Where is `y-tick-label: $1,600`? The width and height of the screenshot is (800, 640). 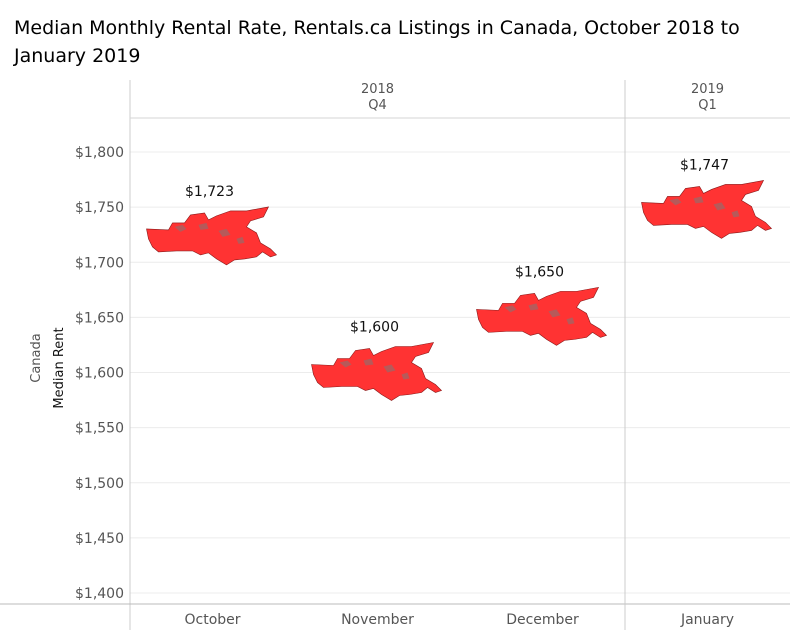 y-tick-label: $1,600 is located at coordinates (99, 374).